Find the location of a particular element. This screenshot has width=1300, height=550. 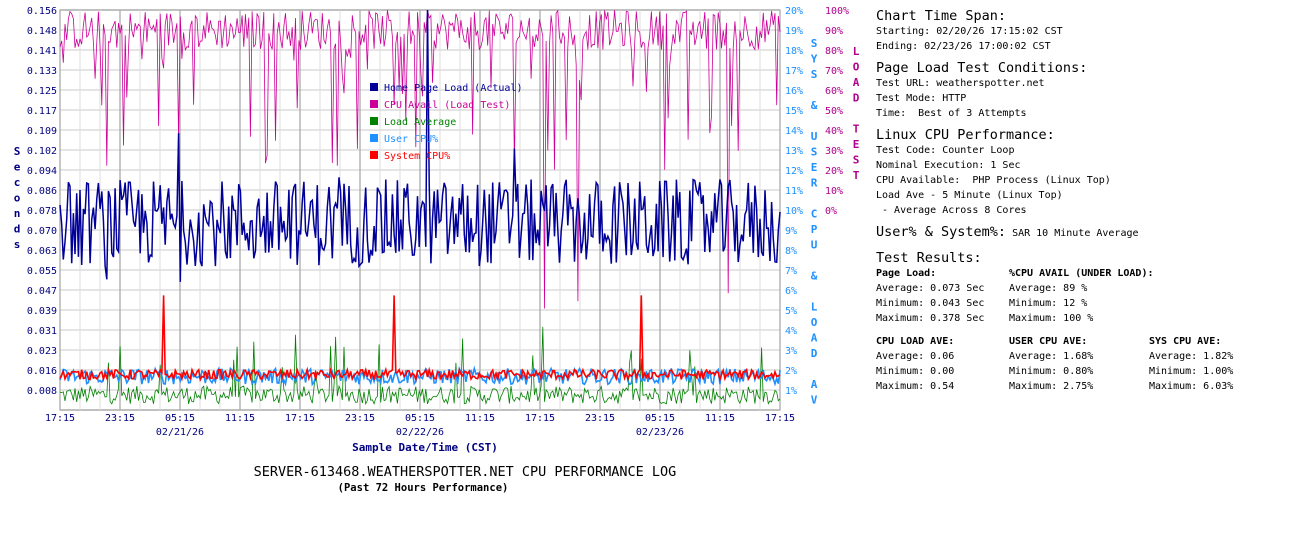

right-loadtest-tick-label: 100% is located at coordinates (837, 11).